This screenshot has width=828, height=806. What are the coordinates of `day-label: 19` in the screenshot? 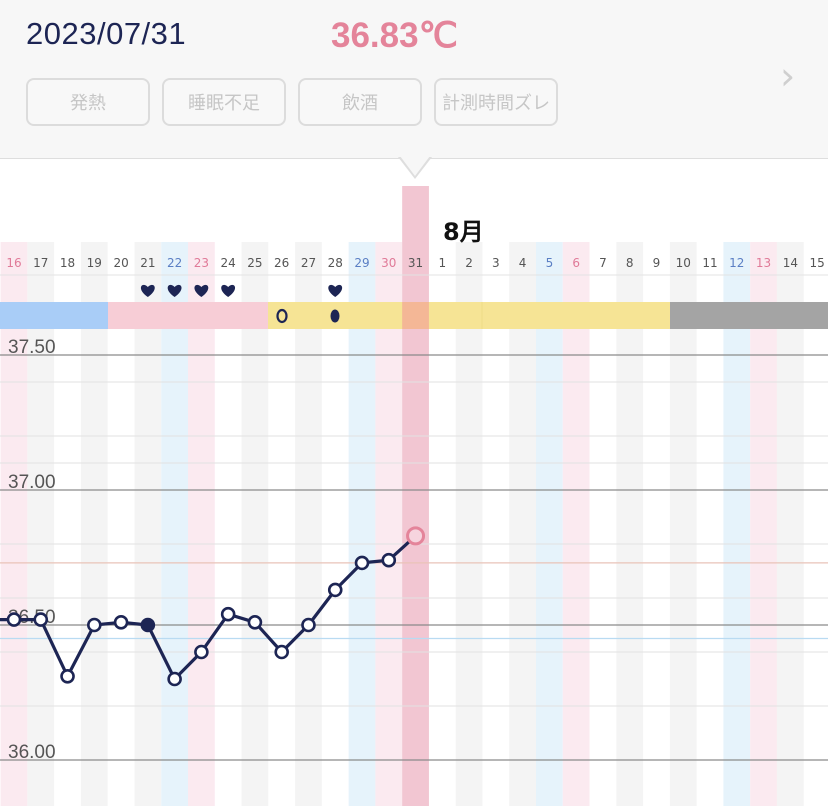 It's located at (94, 263).